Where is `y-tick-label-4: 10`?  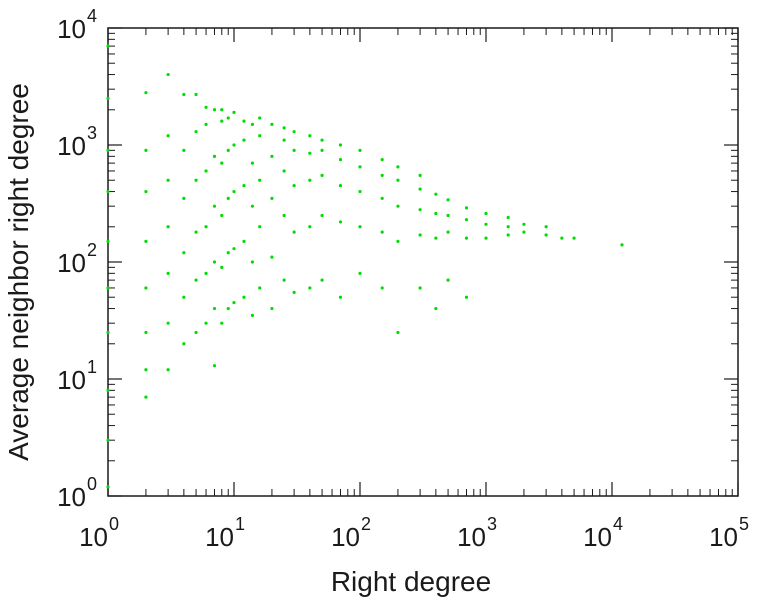
y-tick-label-4: 10 is located at coordinates (71, 29).